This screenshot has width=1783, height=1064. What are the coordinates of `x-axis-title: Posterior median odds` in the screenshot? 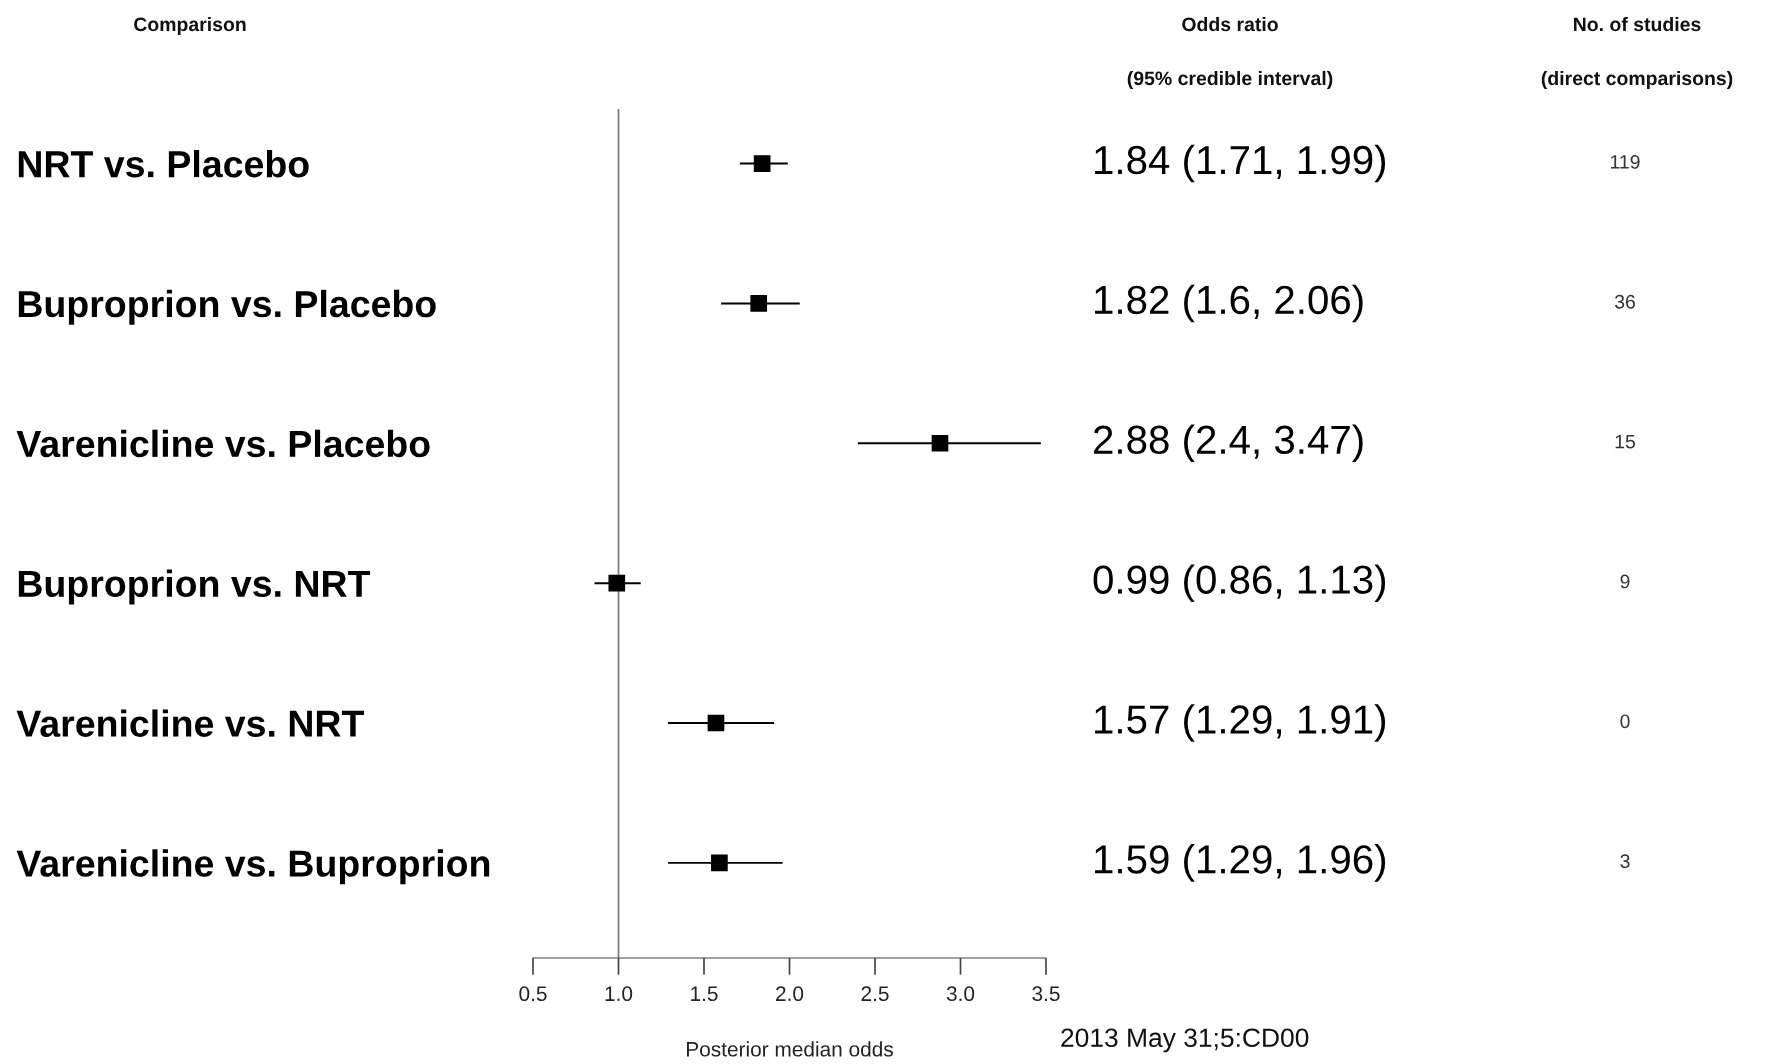 It's located at (789, 1049).